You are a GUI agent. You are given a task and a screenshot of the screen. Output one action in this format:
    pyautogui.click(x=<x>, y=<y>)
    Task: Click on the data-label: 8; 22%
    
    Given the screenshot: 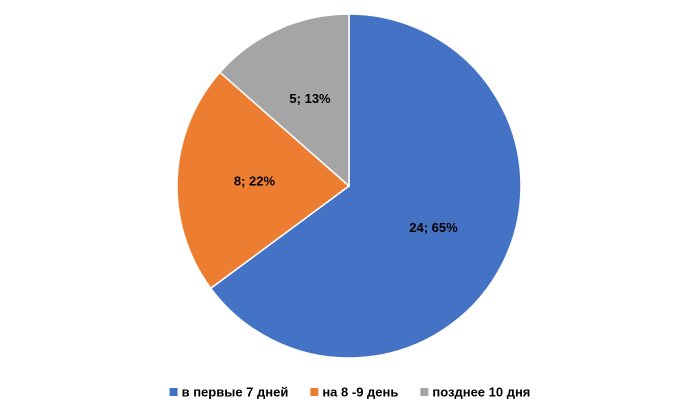 What is the action you would take?
    pyautogui.click(x=255, y=180)
    